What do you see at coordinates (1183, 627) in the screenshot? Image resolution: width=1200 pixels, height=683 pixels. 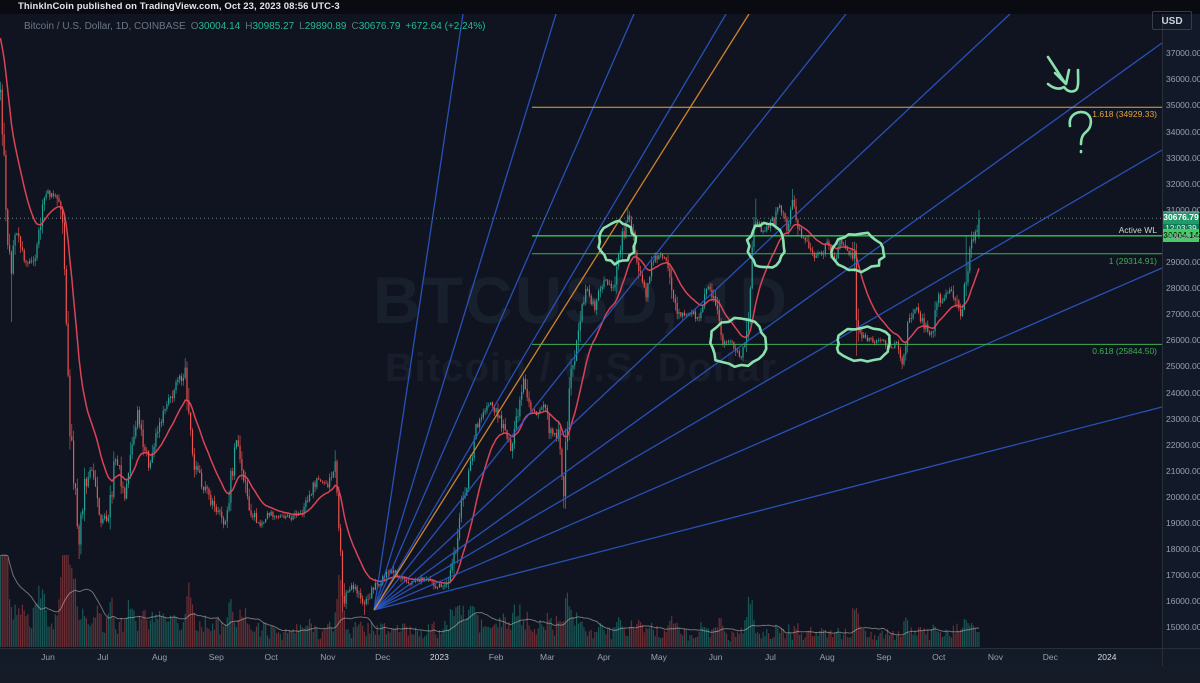 I see `price-tick: 15000.00` at bounding box center [1183, 627].